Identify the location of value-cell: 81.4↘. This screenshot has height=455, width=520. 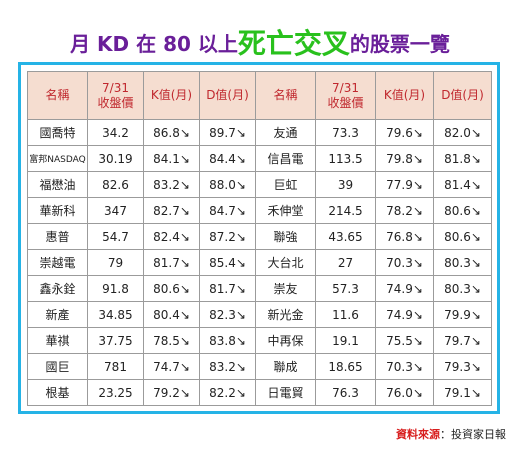
(462, 184).